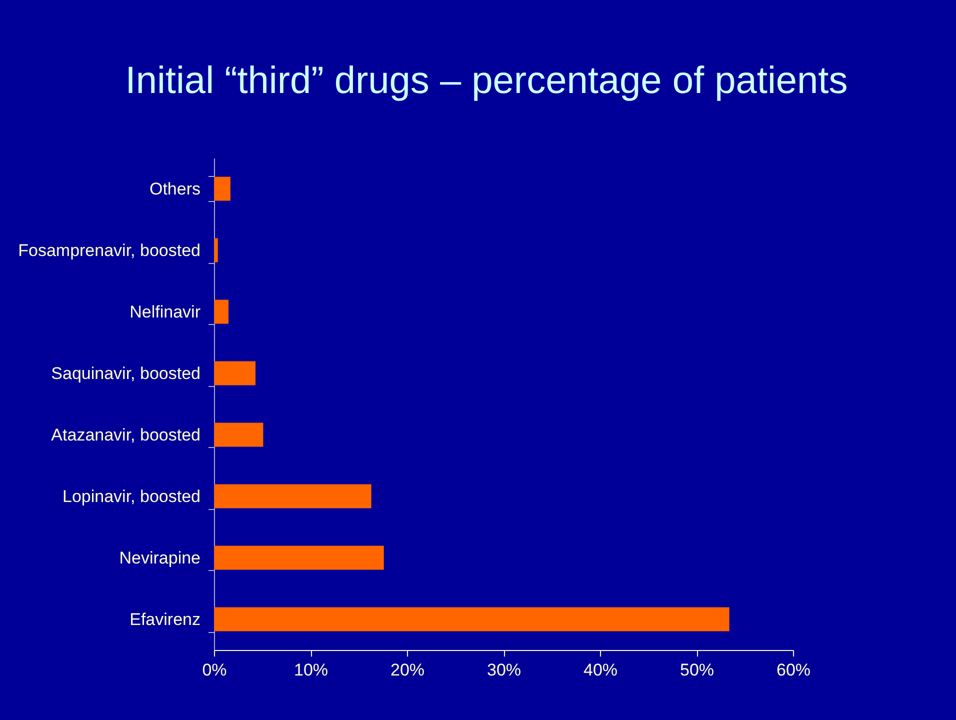 The height and width of the screenshot is (720, 956). Describe the element at coordinates (486, 81) in the screenshot. I see `chart-title: Initial “third” drugs – percentage of patients` at that location.